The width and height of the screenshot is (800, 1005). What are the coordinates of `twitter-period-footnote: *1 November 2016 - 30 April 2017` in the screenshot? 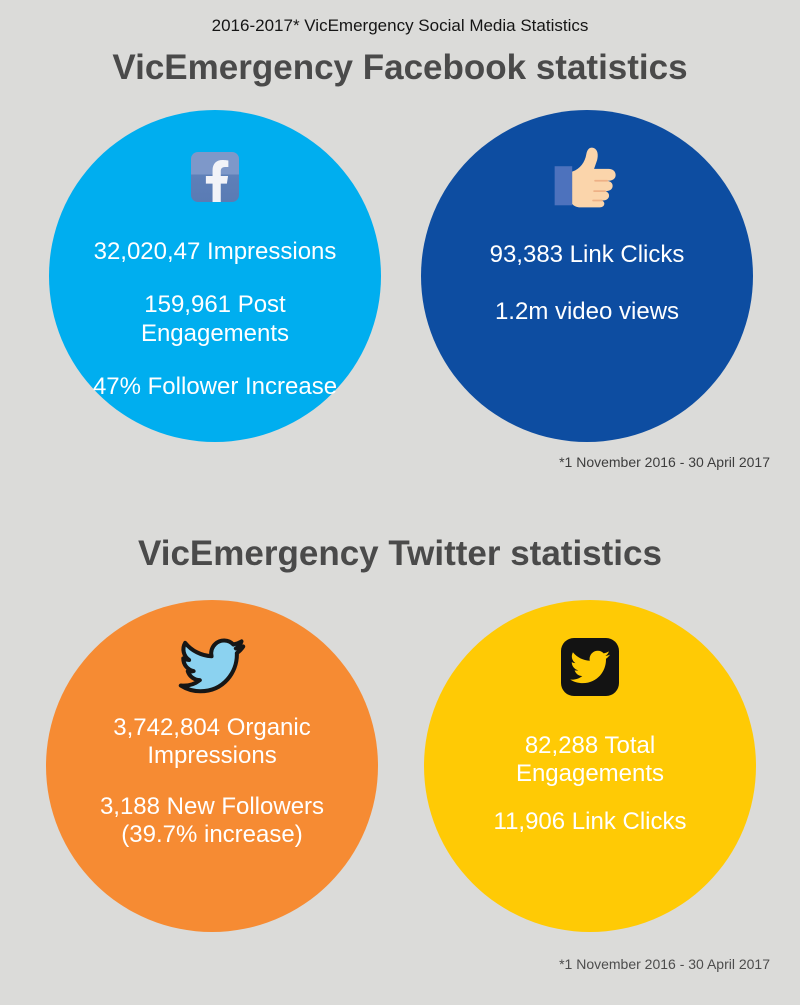 It's located at (664, 964).